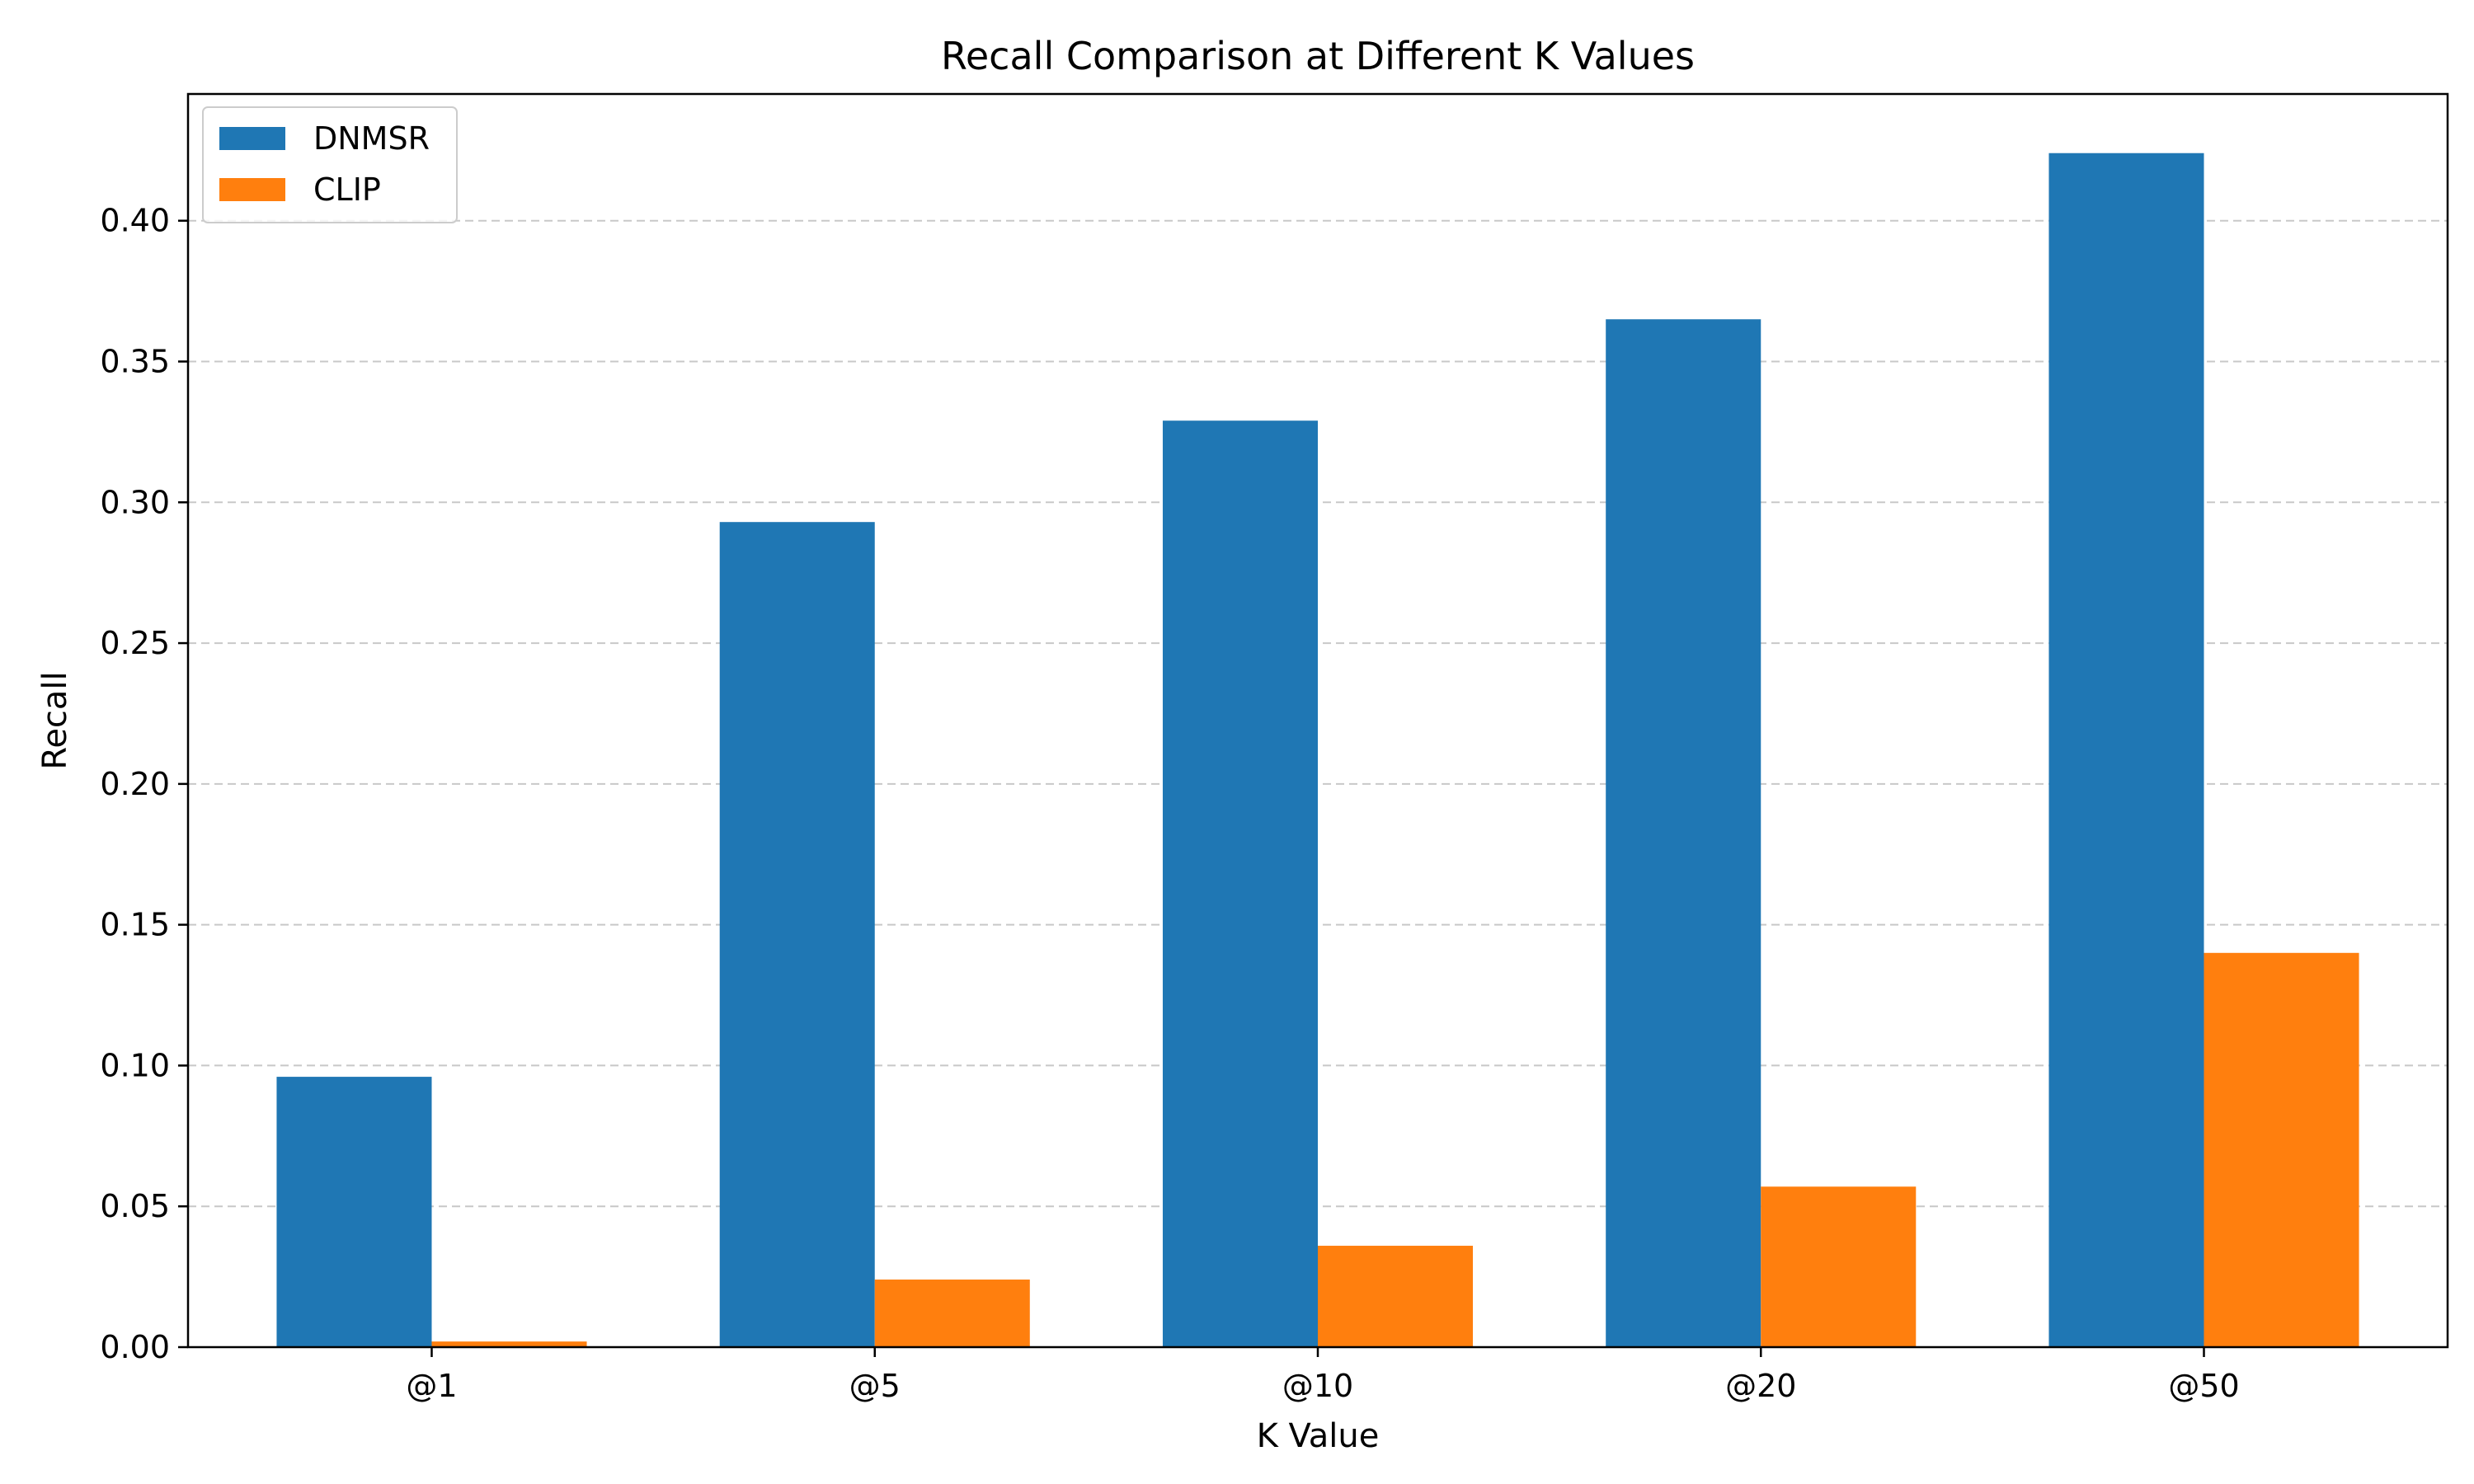  Describe the element at coordinates (1839, 1266) in the screenshot. I see `bar-clip-at20` at that location.